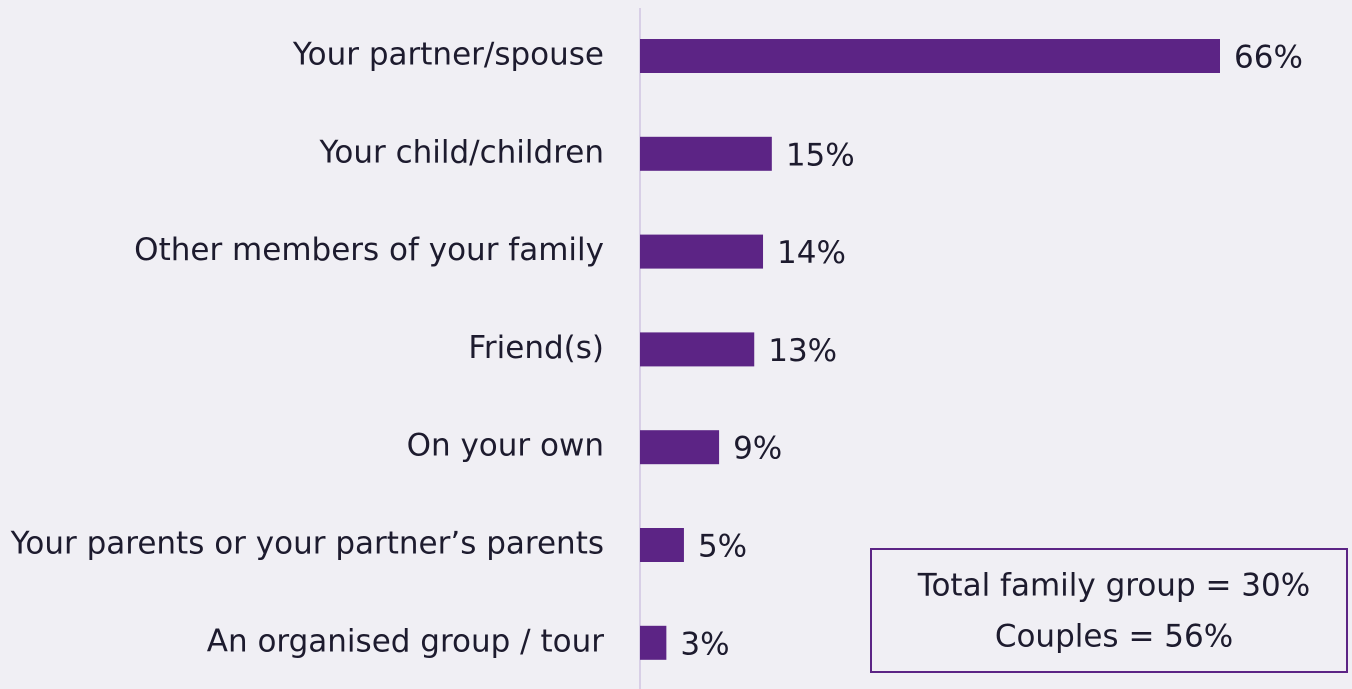  Describe the element at coordinates (369, 250) in the screenshot. I see `category-label: Other members of your family` at that location.